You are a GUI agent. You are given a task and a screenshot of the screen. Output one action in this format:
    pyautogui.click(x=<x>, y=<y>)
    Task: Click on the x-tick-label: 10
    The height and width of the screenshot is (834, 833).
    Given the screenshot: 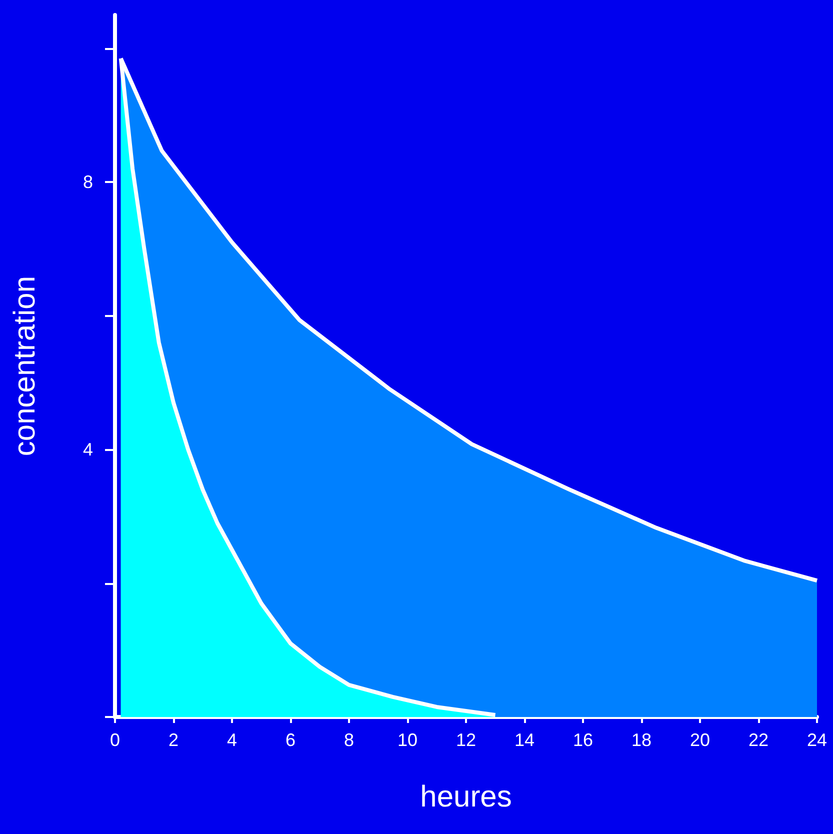 What is the action you would take?
    pyautogui.click(x=407, y=740)
    